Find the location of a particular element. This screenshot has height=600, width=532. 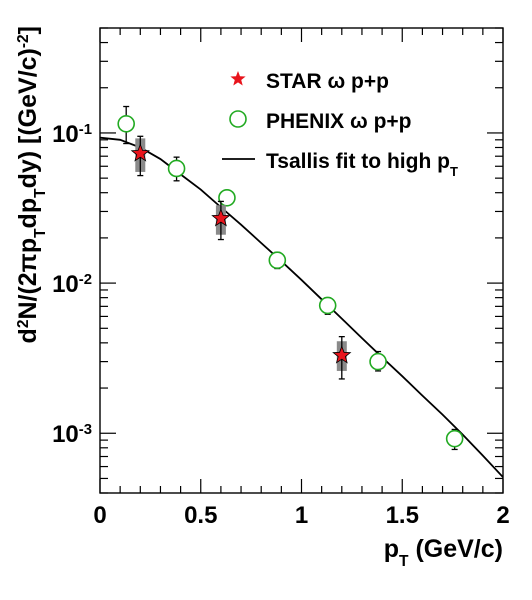

x-tick-label: 0.5 is located at coordinates (200, 515).